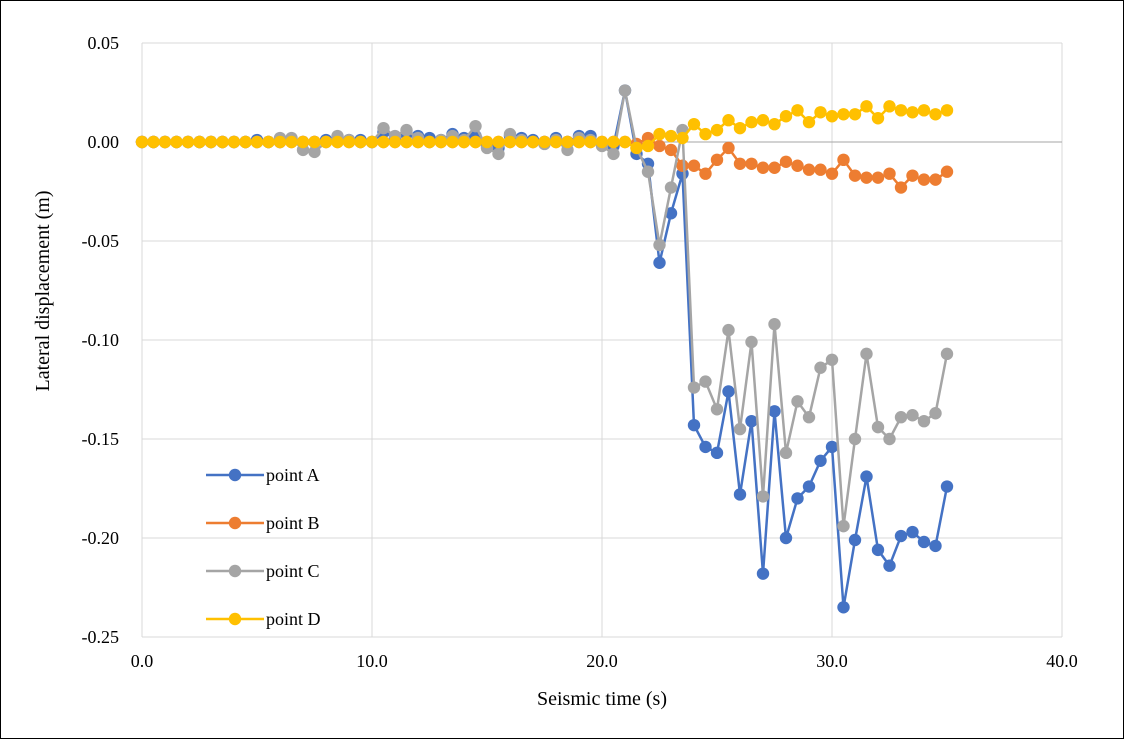  Describe the element at coordinates (293, 523) in the screenshot. I see `legend-label: point B` at that location.